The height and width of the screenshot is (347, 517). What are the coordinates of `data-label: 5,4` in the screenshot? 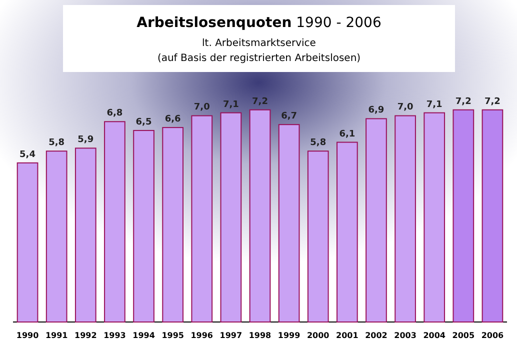 It's located at (28, 155).